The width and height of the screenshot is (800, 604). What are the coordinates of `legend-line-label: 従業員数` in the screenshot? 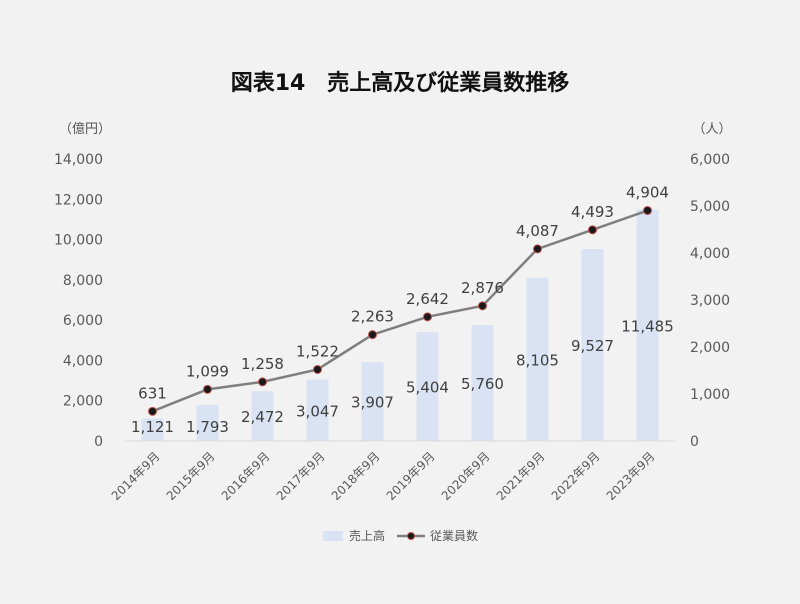 It's located at (454, 535).